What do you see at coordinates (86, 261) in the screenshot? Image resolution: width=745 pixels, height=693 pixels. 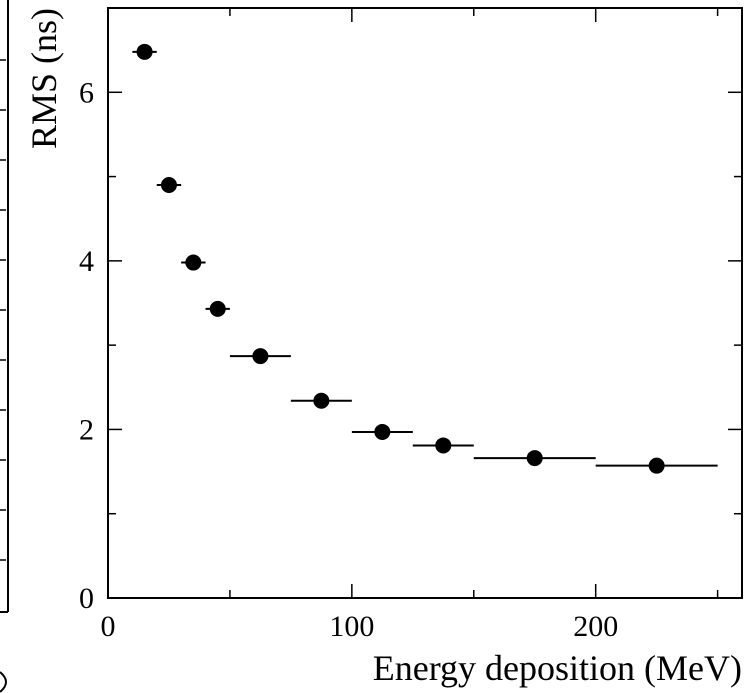 I see `y-tick-label: 4` at bounding box center [86, 261].